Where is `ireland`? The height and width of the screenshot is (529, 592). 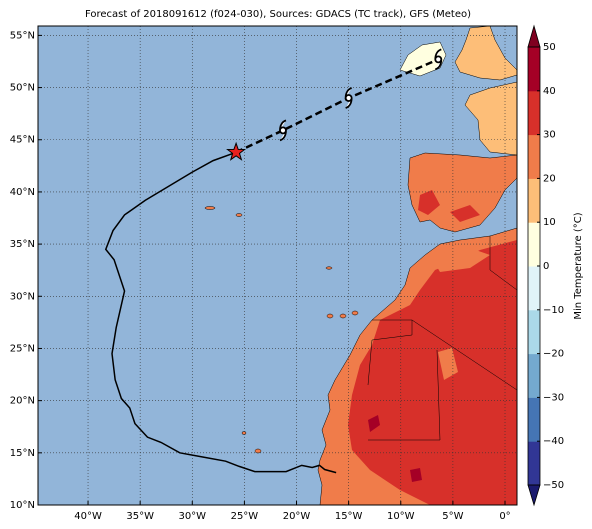 ireland is located at coordinates (423, 59).